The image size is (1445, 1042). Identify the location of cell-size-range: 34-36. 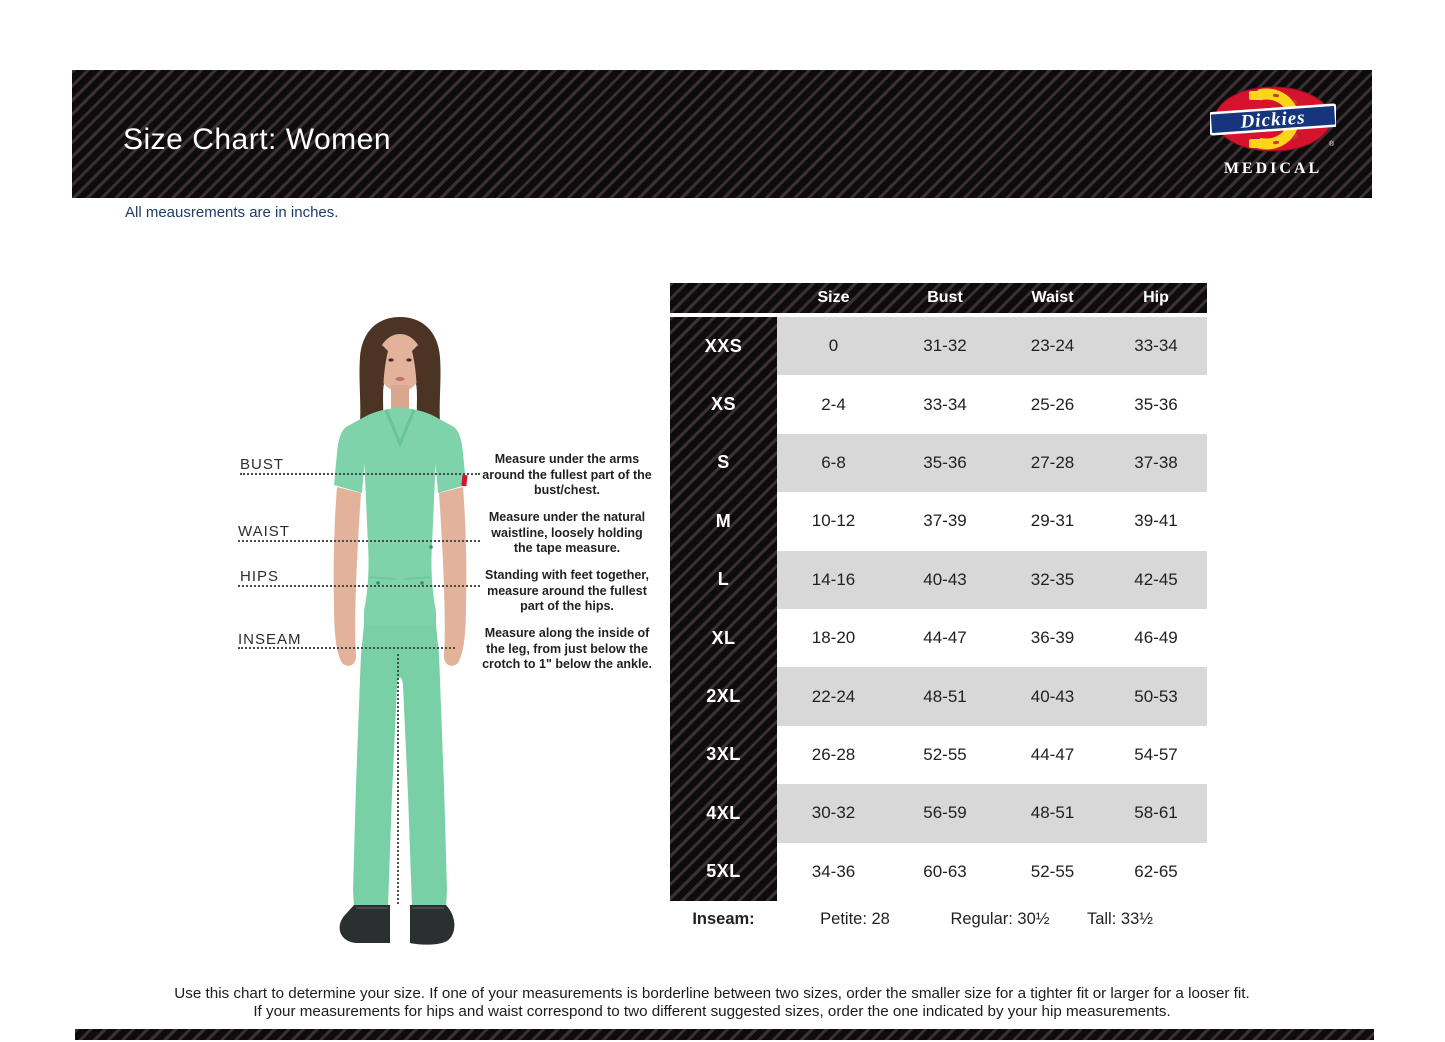
(833, 871).